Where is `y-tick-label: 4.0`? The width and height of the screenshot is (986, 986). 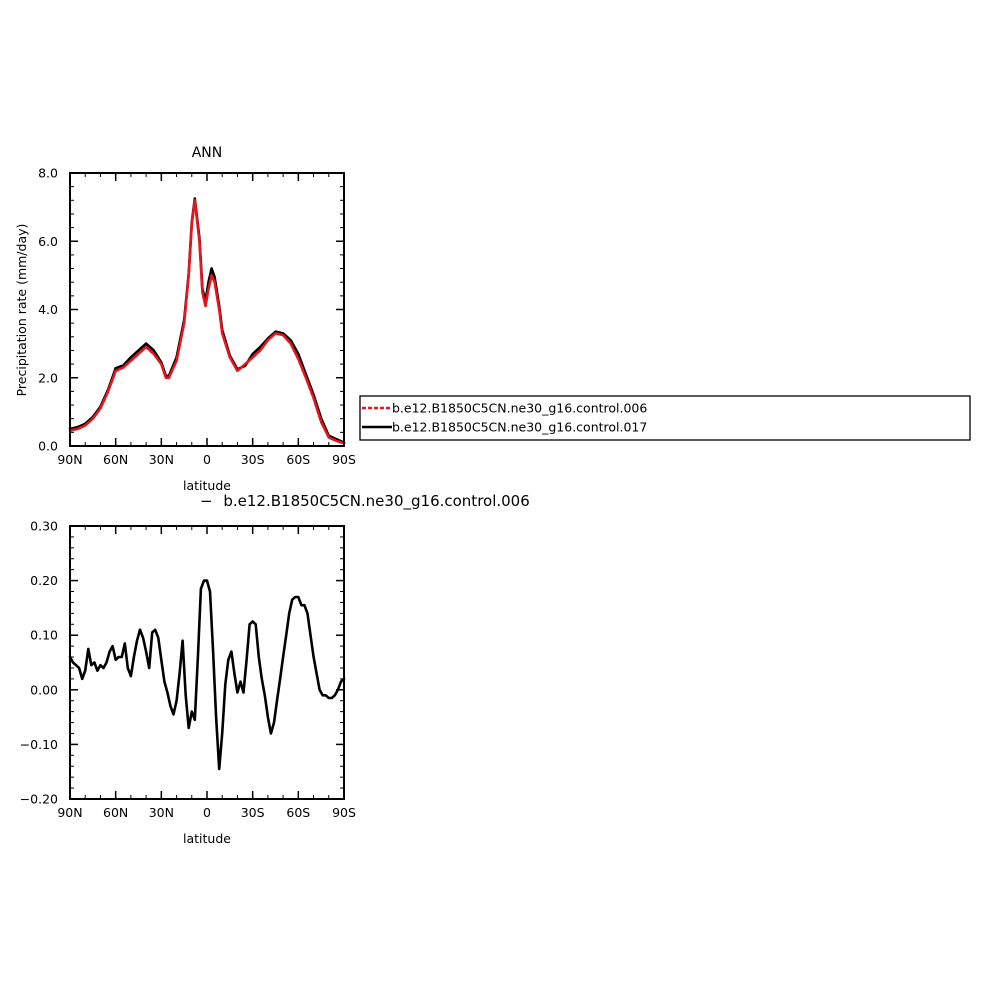
y-tick-label: 4.0 is located at coordinates (48, 309).